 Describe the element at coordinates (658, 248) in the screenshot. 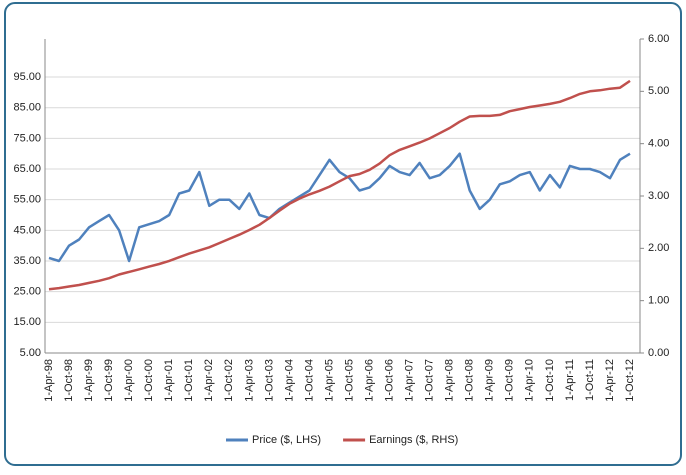

I see `y2-tick-label: 2.00` at that location.